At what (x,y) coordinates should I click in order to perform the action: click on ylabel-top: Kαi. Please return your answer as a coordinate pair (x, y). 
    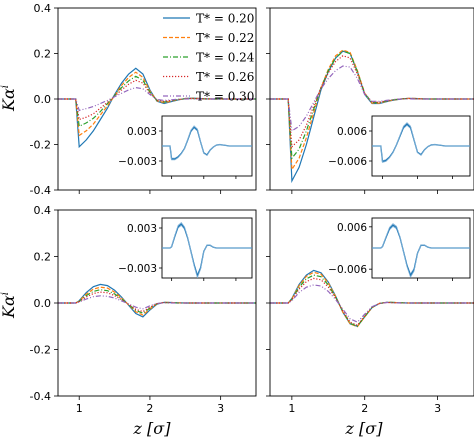
    Looking at the image, I should click on (9, 98).